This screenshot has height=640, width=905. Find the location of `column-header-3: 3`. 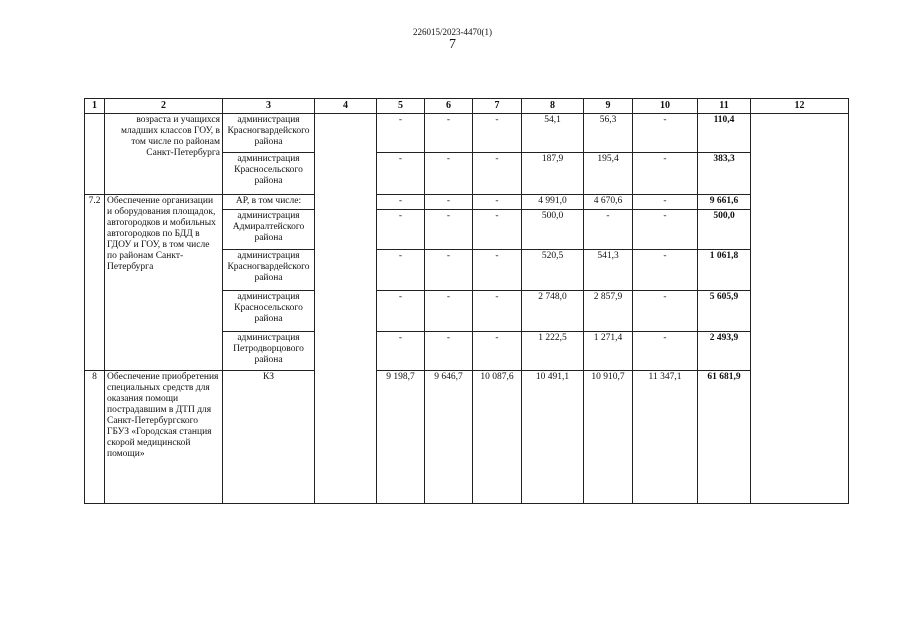

column-header-3: 3 is located at coordinates (268, 106).